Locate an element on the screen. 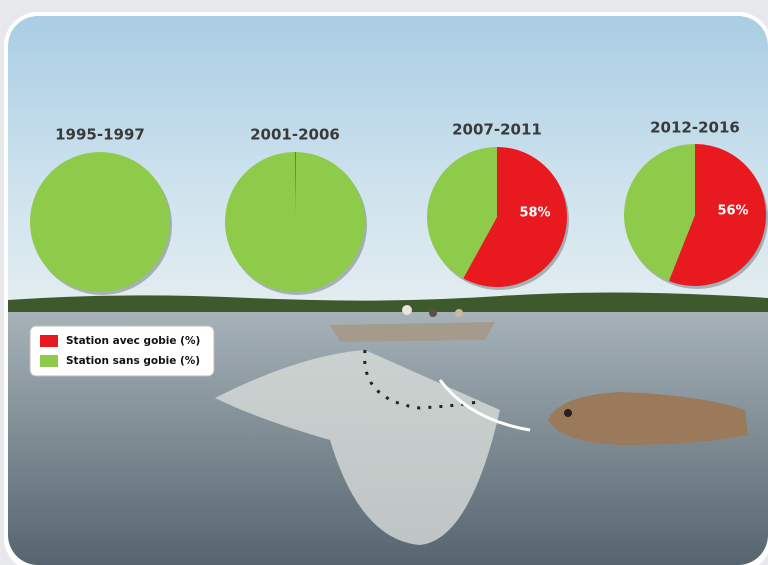 This screenshot has height=565, width=768. chart-title: 2012-2016 is located at coordinates (695, 128).